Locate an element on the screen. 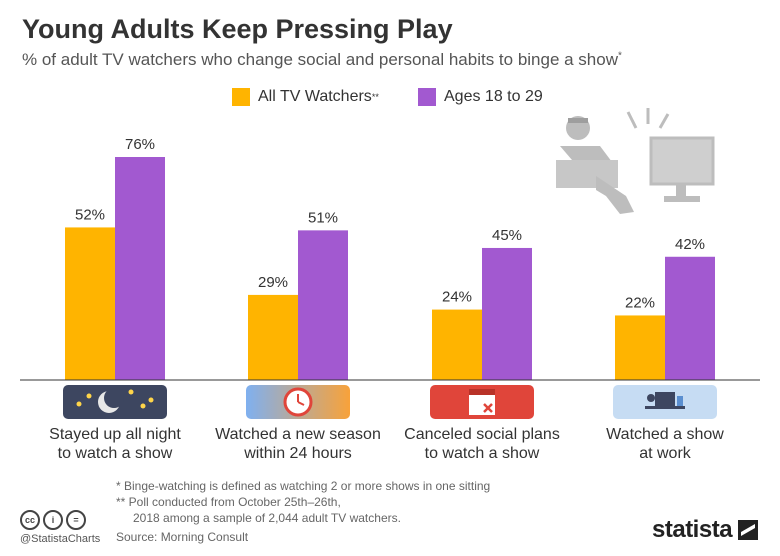 This screenshot has width=780, height=556. data-label-ages-18-to-29-4: 42% is located at coordinates (690, 244).